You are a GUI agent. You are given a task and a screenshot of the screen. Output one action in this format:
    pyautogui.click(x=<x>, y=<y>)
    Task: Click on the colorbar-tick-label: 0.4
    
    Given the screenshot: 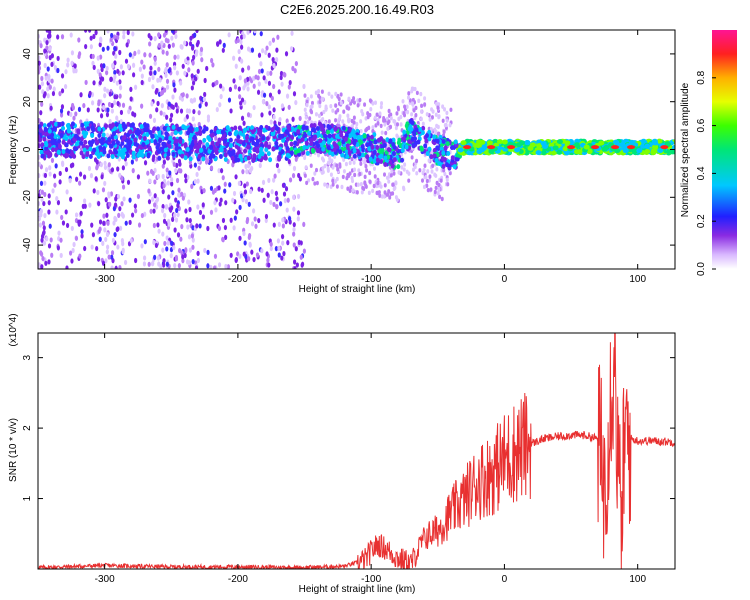 What is the action you would take?
    pyautogui.click(x=701, y=173)
    